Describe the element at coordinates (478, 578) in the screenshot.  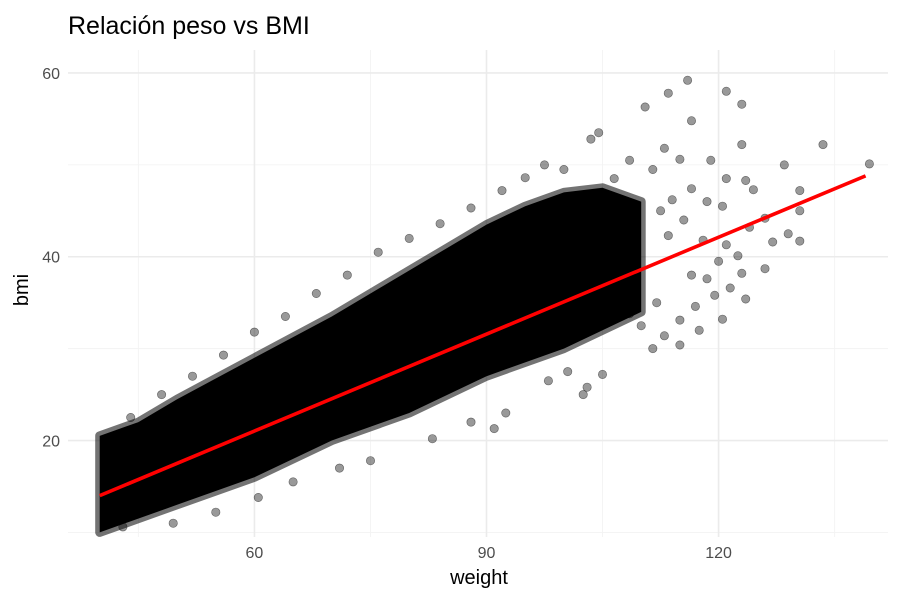
I see `x-axis-title: weight` at that location.